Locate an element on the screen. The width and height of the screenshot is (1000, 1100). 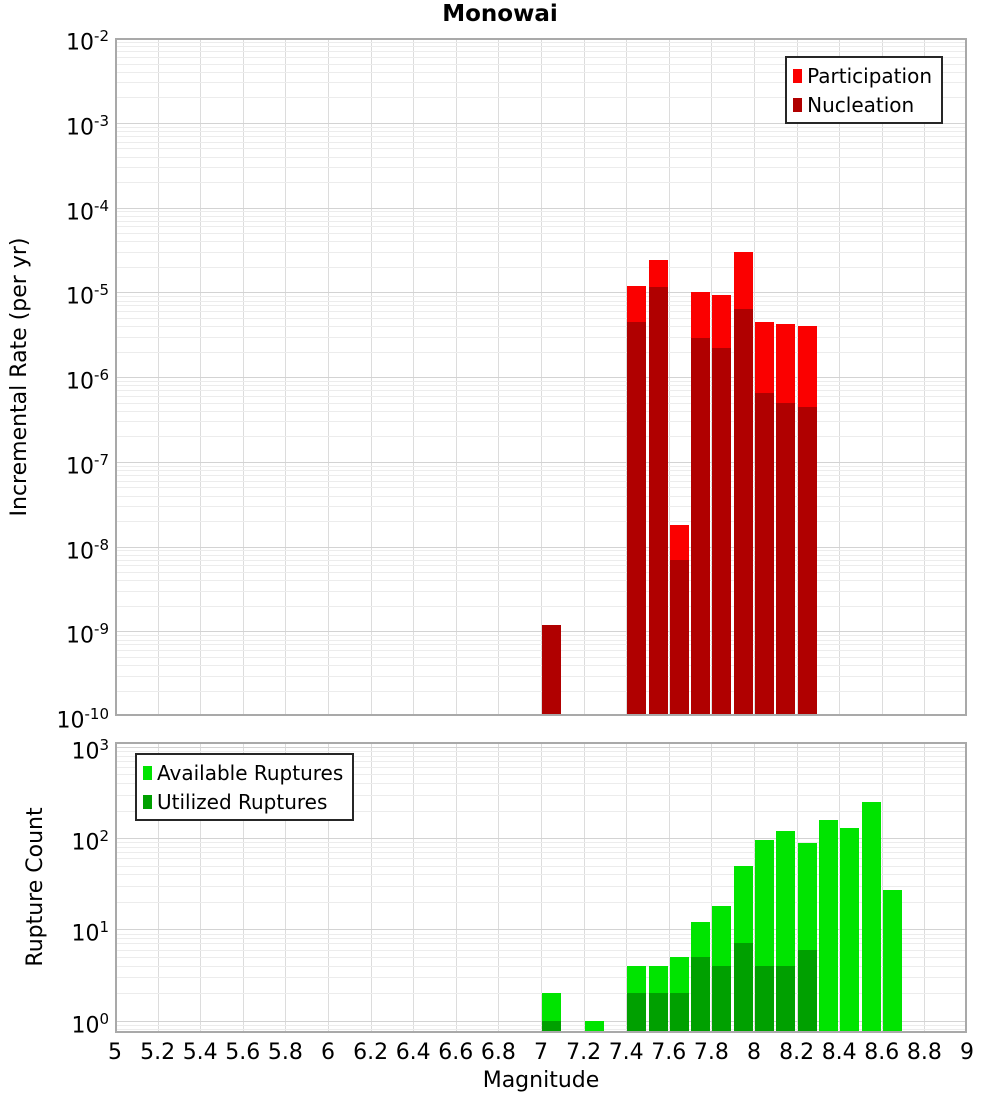
x-tick-label-7.6: 7.6 is located at coordinates (669, 1052).